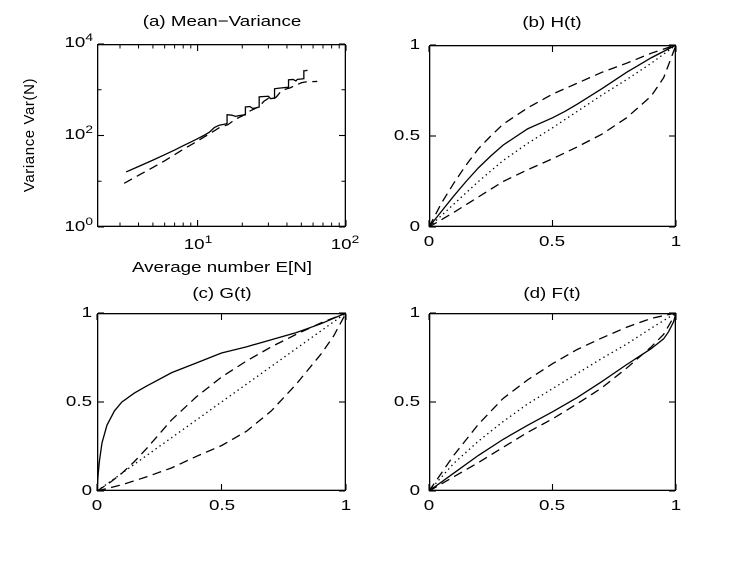  I want to click on subplot-a-ytick-10e0: 100, so click(78, 225).